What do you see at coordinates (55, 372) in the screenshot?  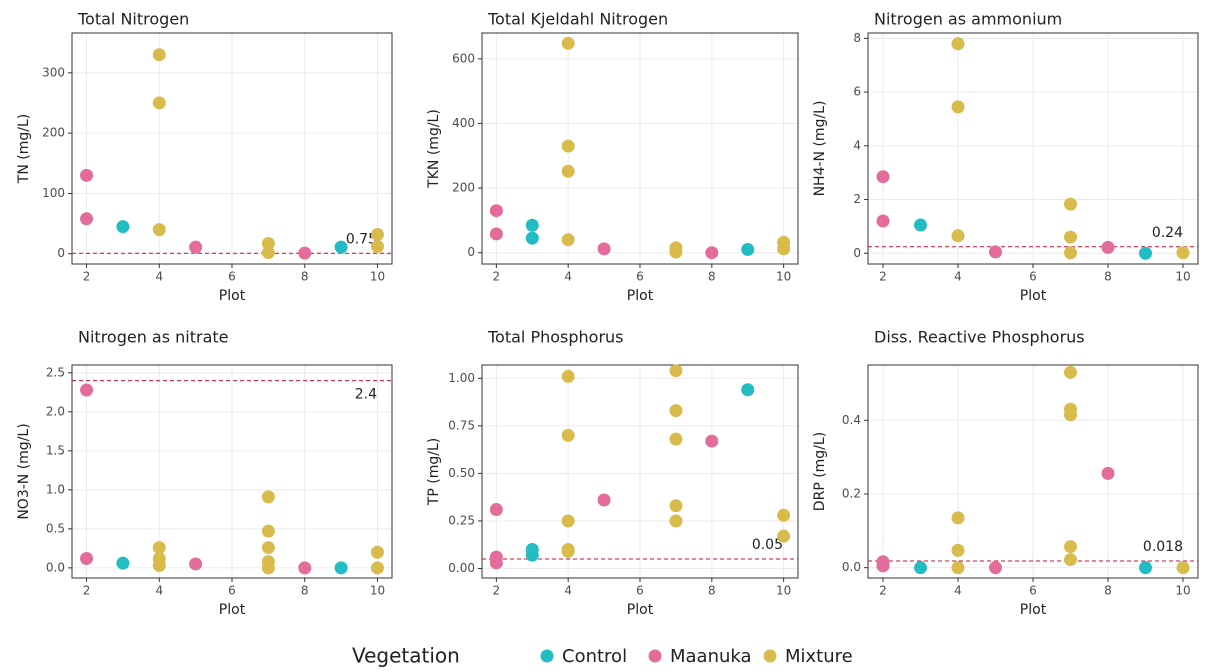 I see `y-tick-label: 2.5` at bounding box center [55, 372].